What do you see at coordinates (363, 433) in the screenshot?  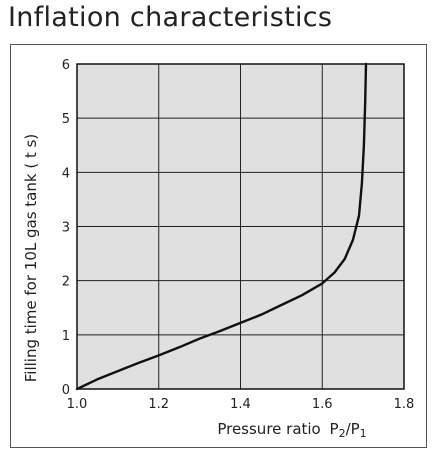 I see `x-axis-title-p1-sub: 1` at bounding box center [363, 433].